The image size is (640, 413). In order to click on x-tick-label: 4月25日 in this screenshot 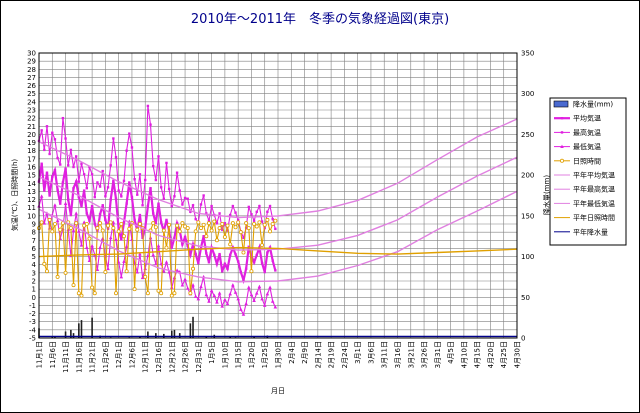, I will do `click(504, 354)`.